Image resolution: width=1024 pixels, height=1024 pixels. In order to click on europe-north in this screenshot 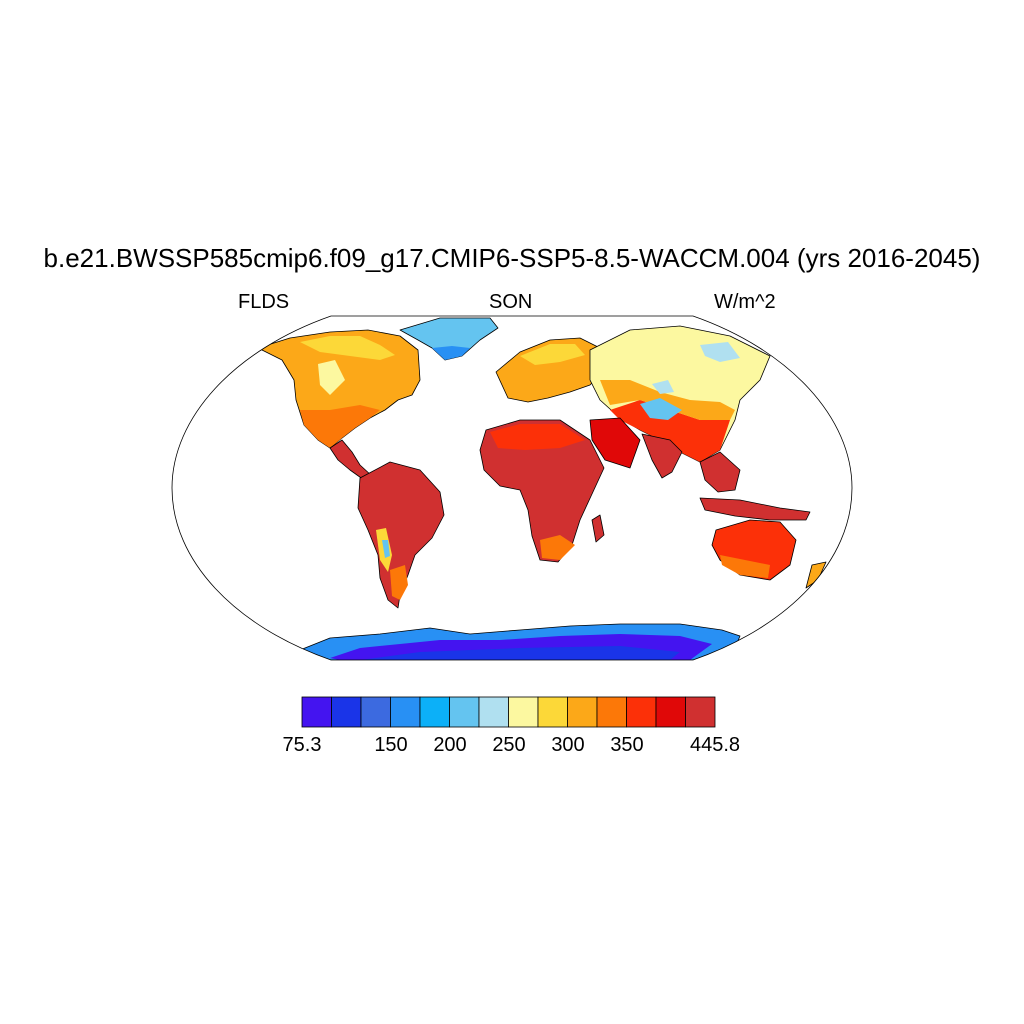, I will do `click(552, 354)`.